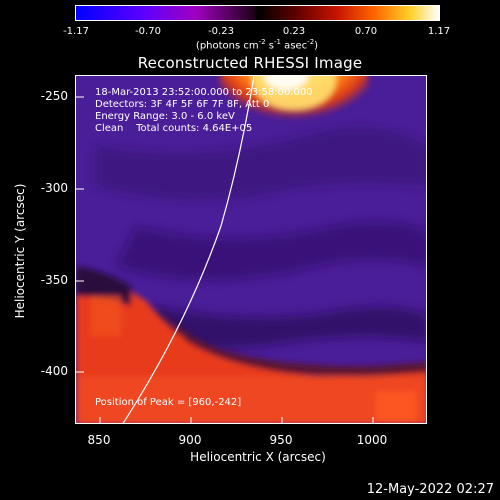 The height and width of the screenshot is (500, 500). I want to click on colorbar-tick: 1.17, so click(439, 31).